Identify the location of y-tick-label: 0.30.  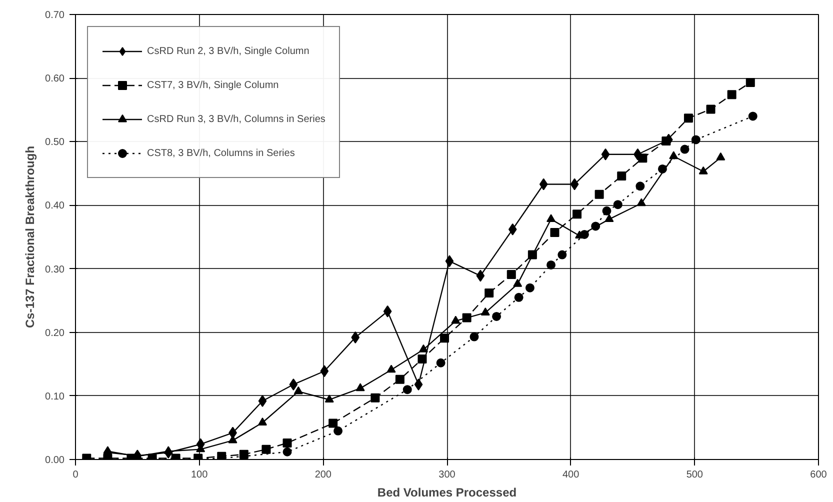
(55, 270).